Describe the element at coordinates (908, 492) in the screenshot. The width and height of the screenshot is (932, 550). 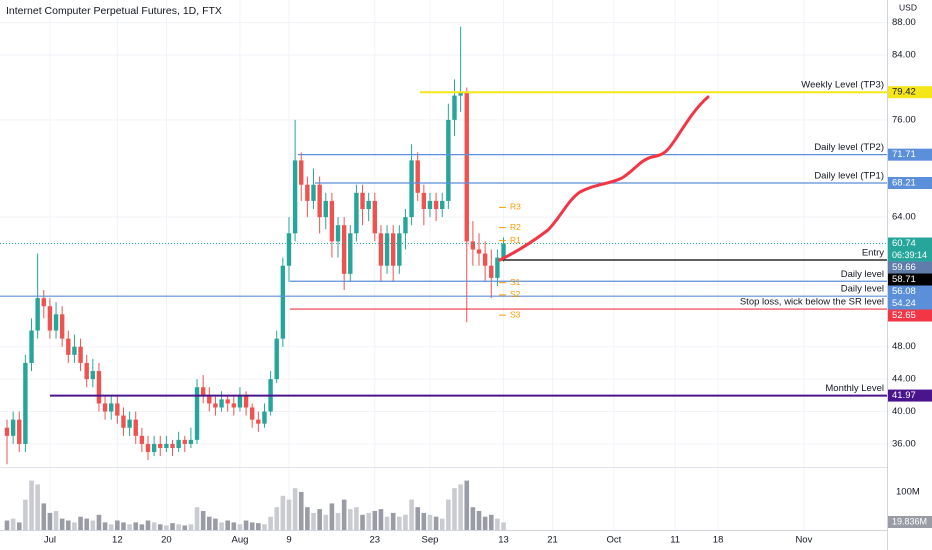
I see `volume-tick-label: 100M` at that location.